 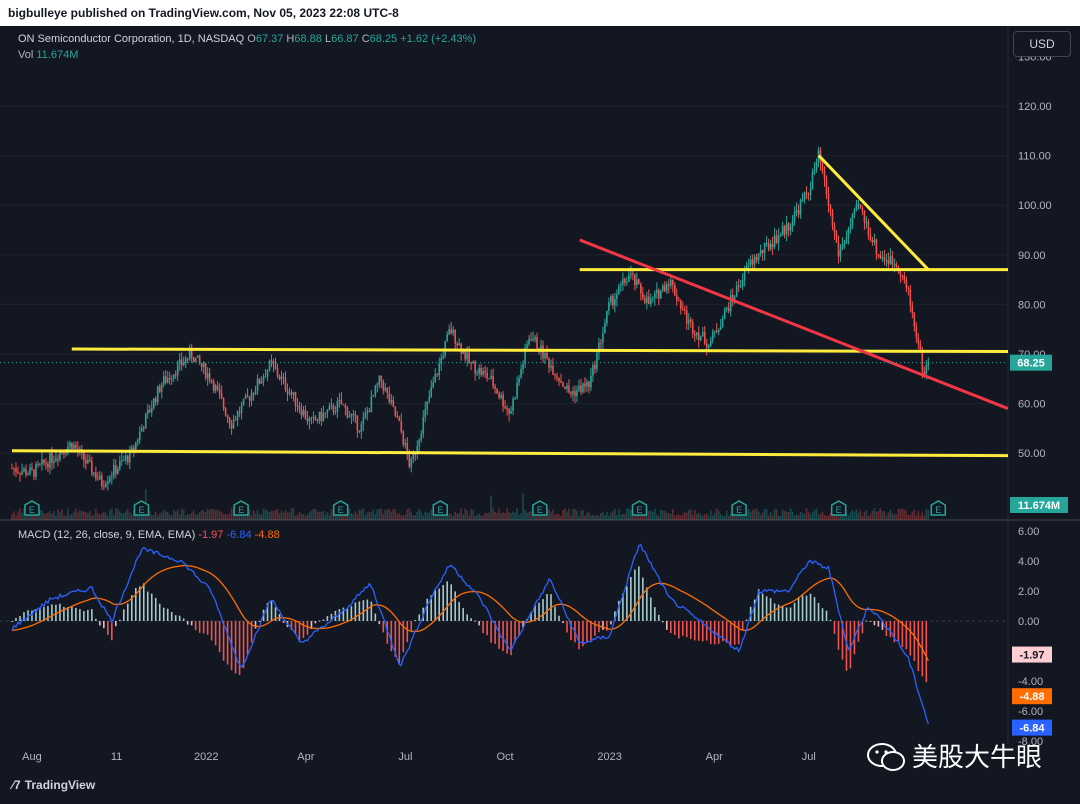 What do you see at coordinates (1042, 44) in the screenshot?
I see `currency-button: USD` at bounding box center [1042, 44].